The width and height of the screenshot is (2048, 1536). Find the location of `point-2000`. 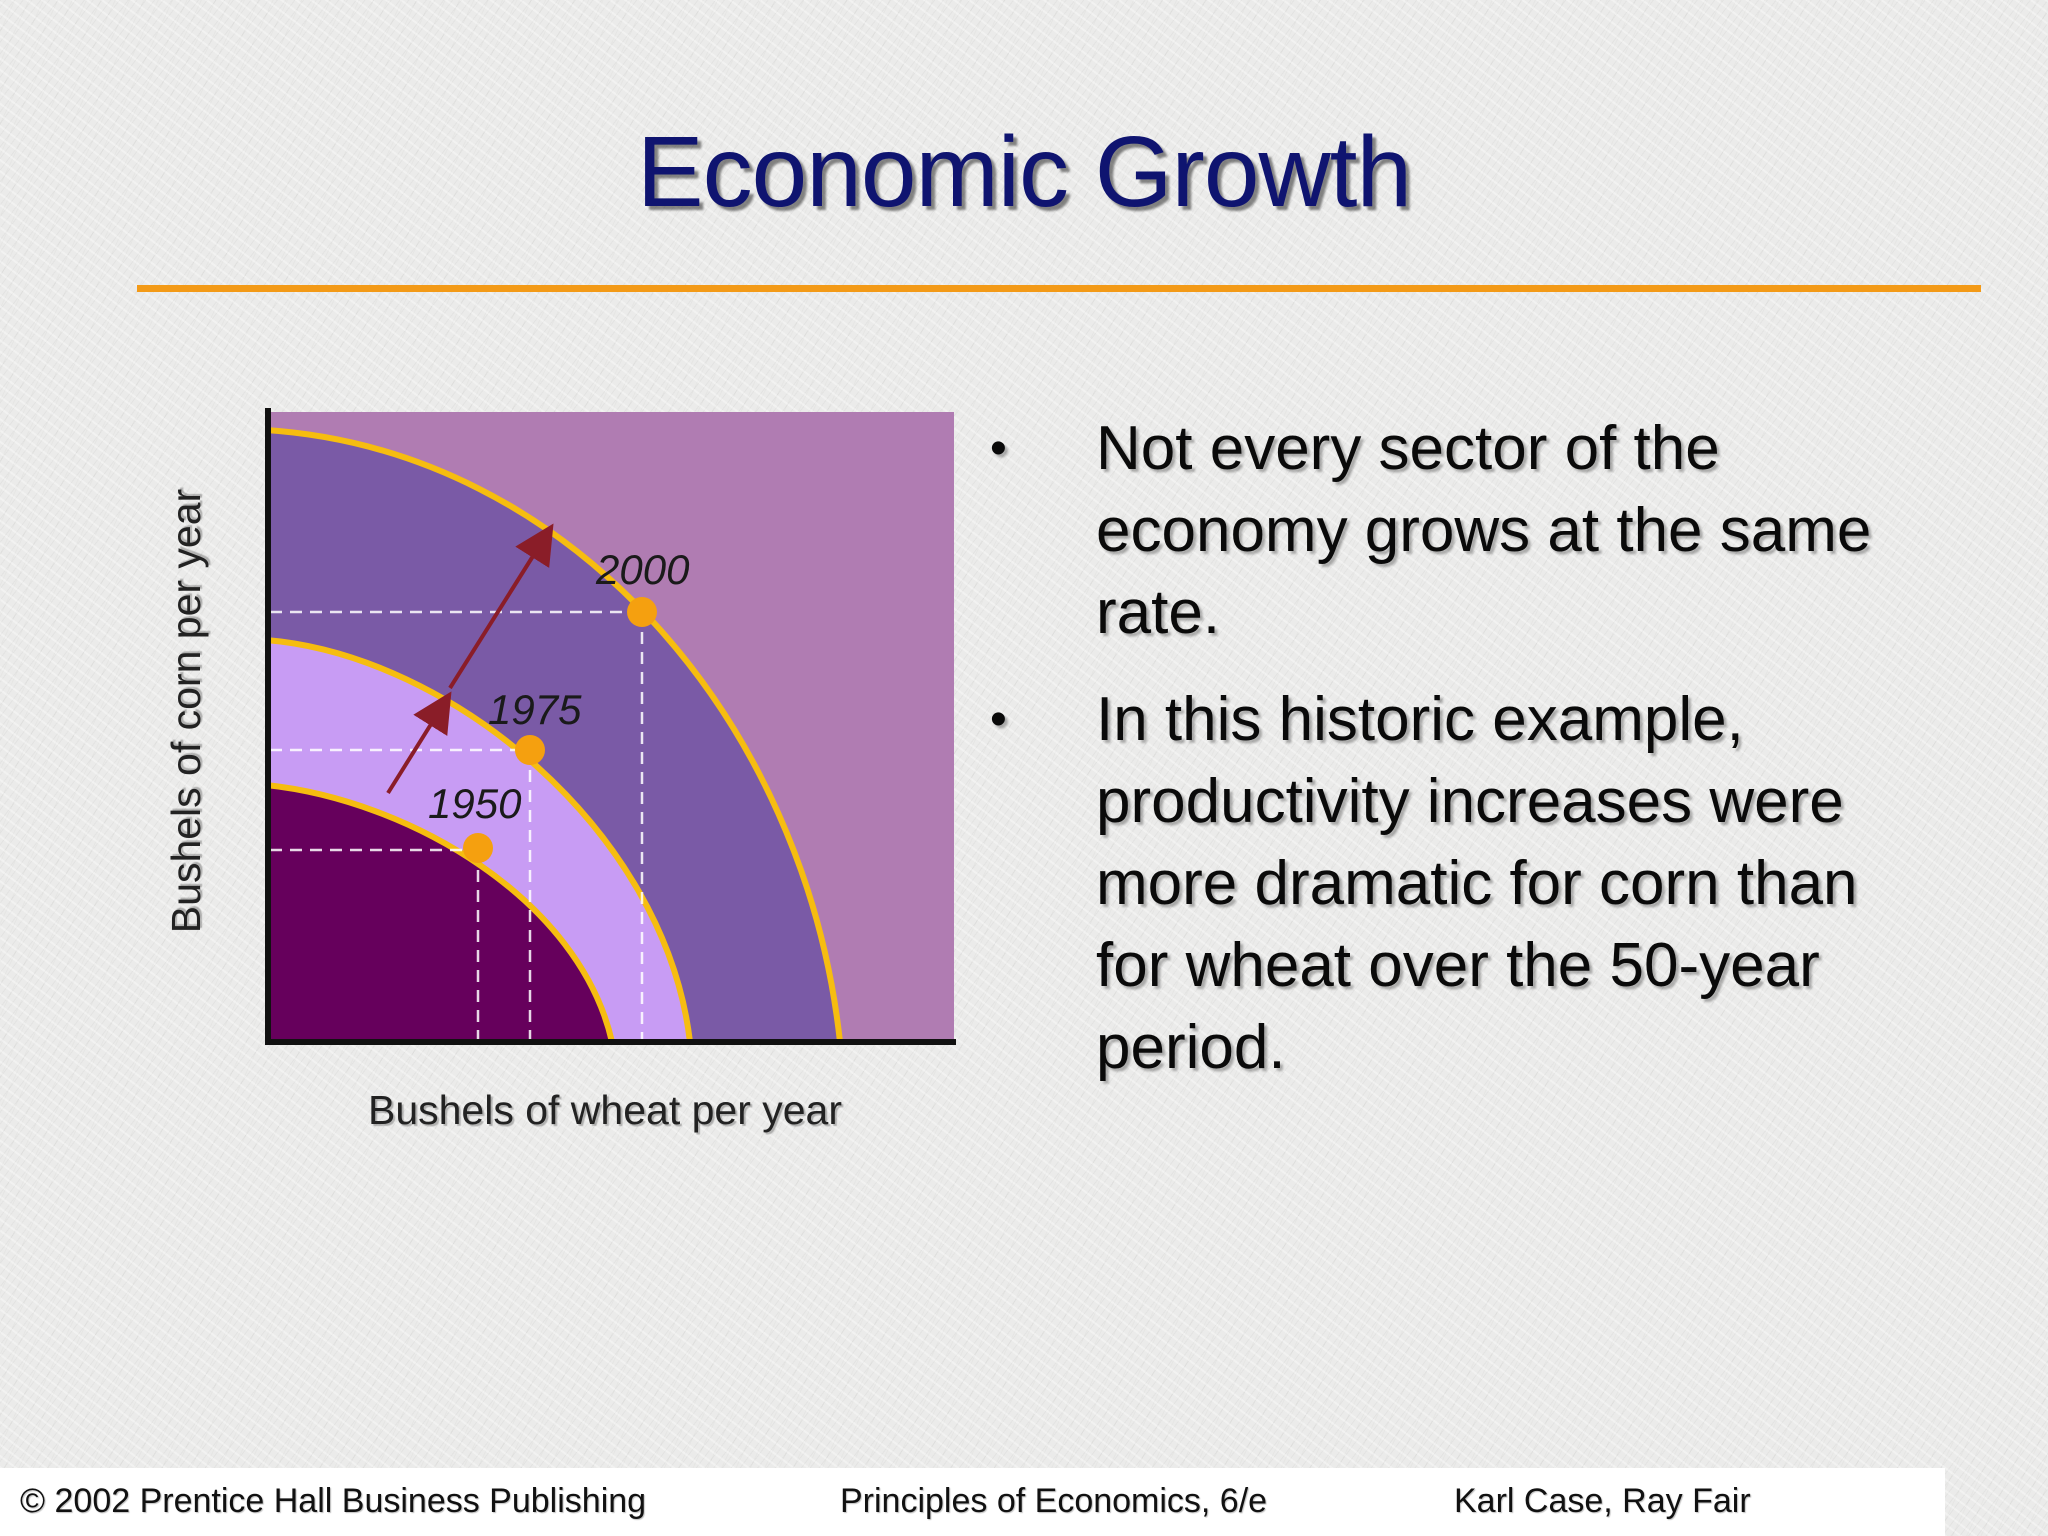

point-2000 is located at coordinates (642, 612).